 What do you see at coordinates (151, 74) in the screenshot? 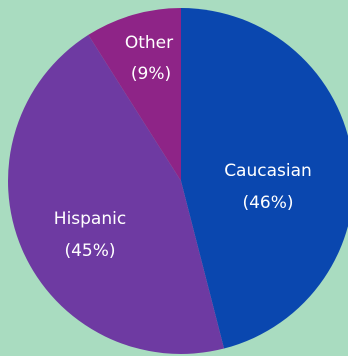
I see `slice-label-other-percent: (9%)` at bounding box center [151, 74].